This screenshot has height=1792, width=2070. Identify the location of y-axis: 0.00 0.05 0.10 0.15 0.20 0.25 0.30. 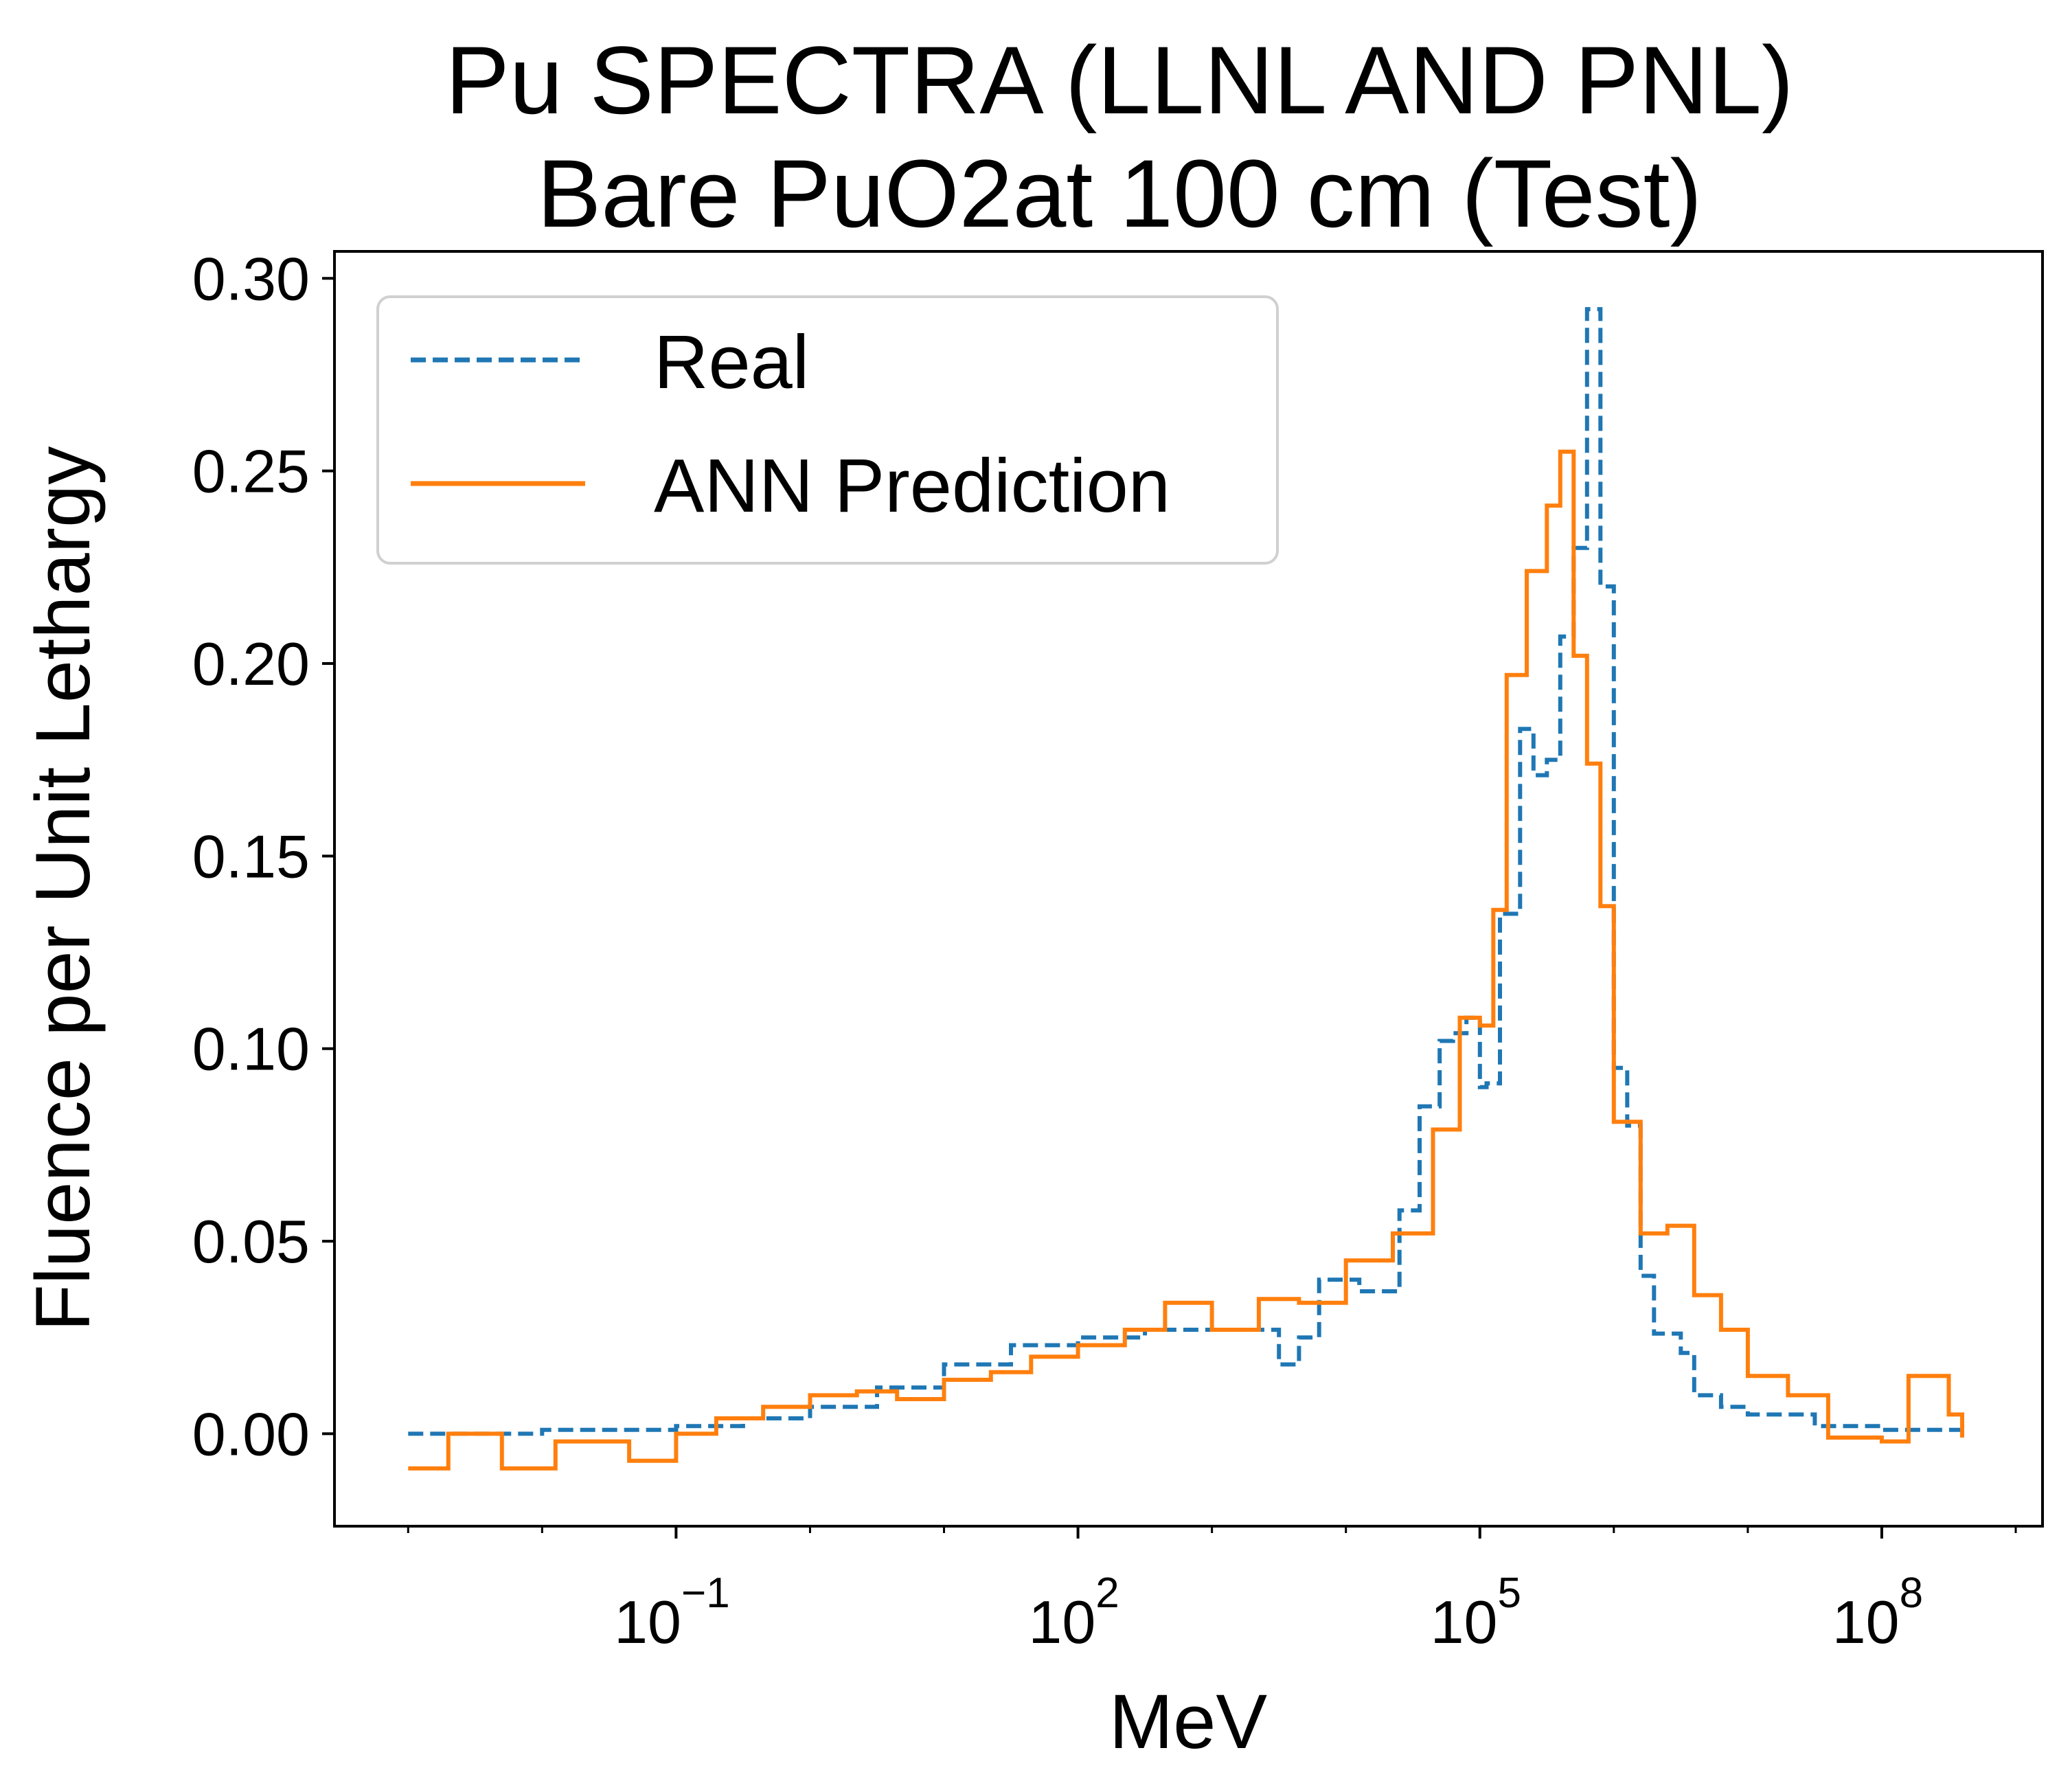
(263, 857).